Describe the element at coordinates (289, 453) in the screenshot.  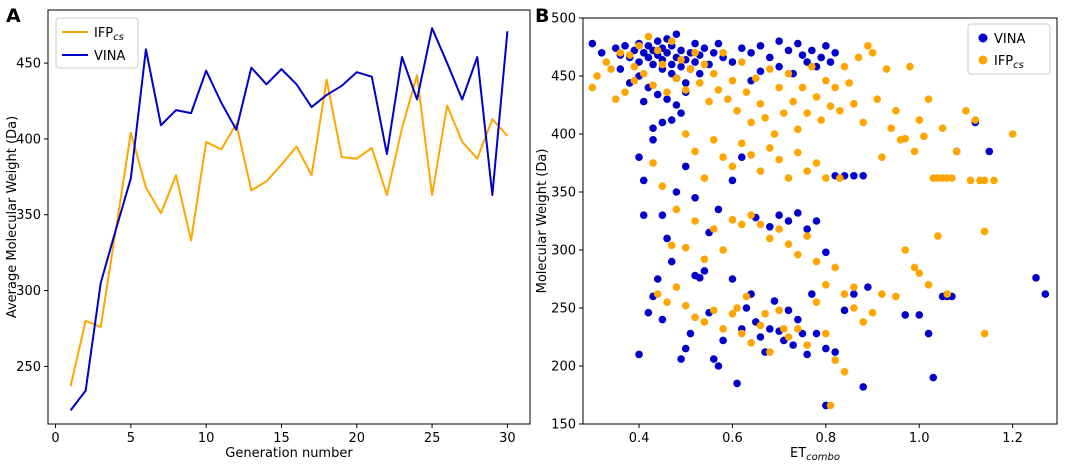
I see `panel-a-x-axis-label: Generation number` at that location.